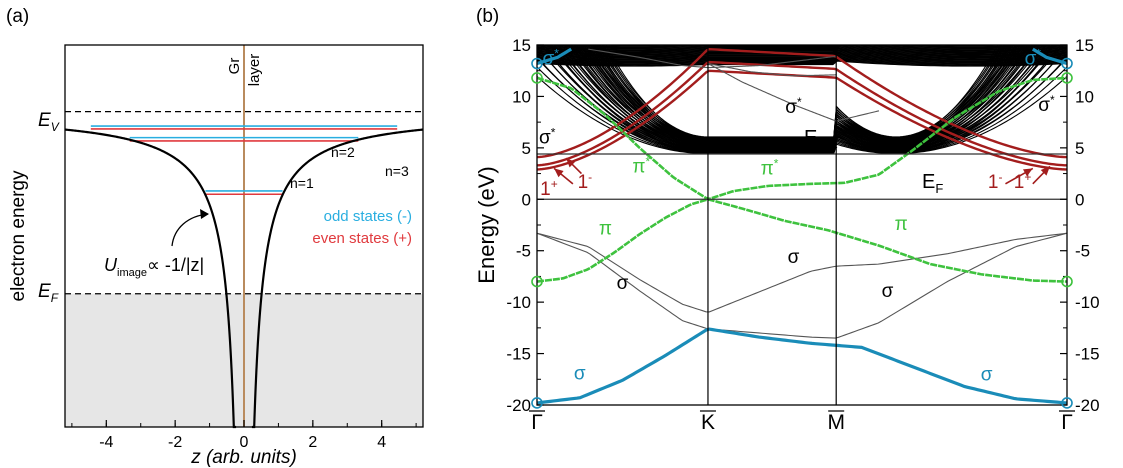  I want to click on band-sigma-star-right, so click(1049, 56).